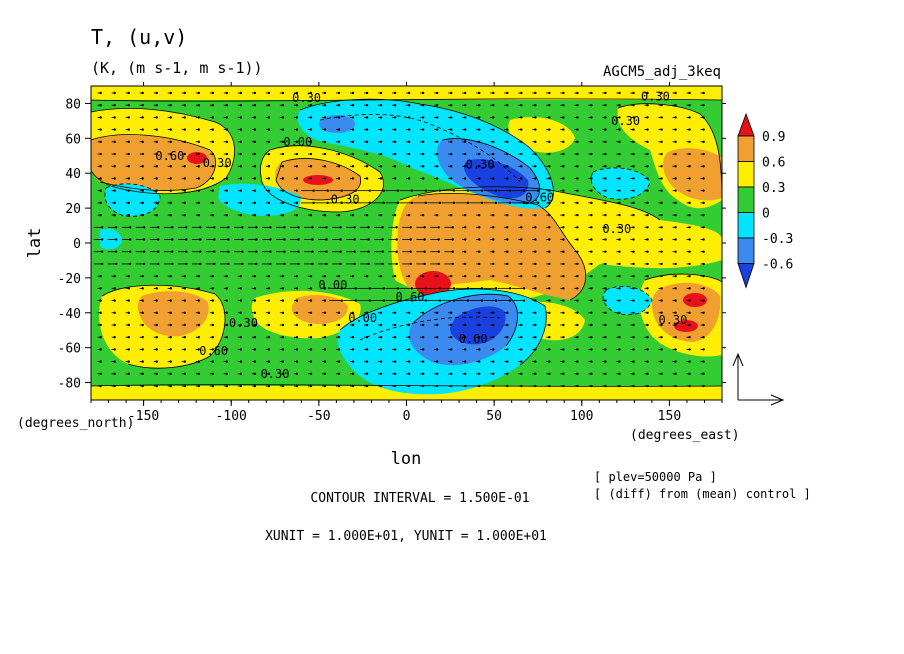 This screenshot has height=654, width=904. Describe the element at coordinates (773, 188) in the screenshot. I see `colorbar-label: 0.3` at that location.